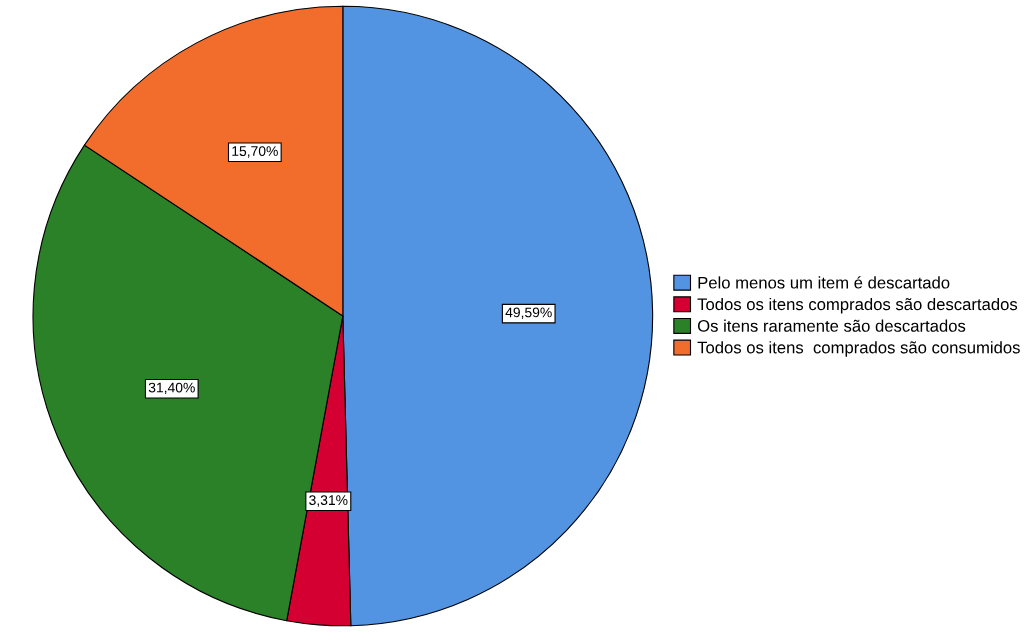 Image resolution: width=1028 pixels, height=632 pixels. I want to click on data-label: 15,70%, so click(255, 152).